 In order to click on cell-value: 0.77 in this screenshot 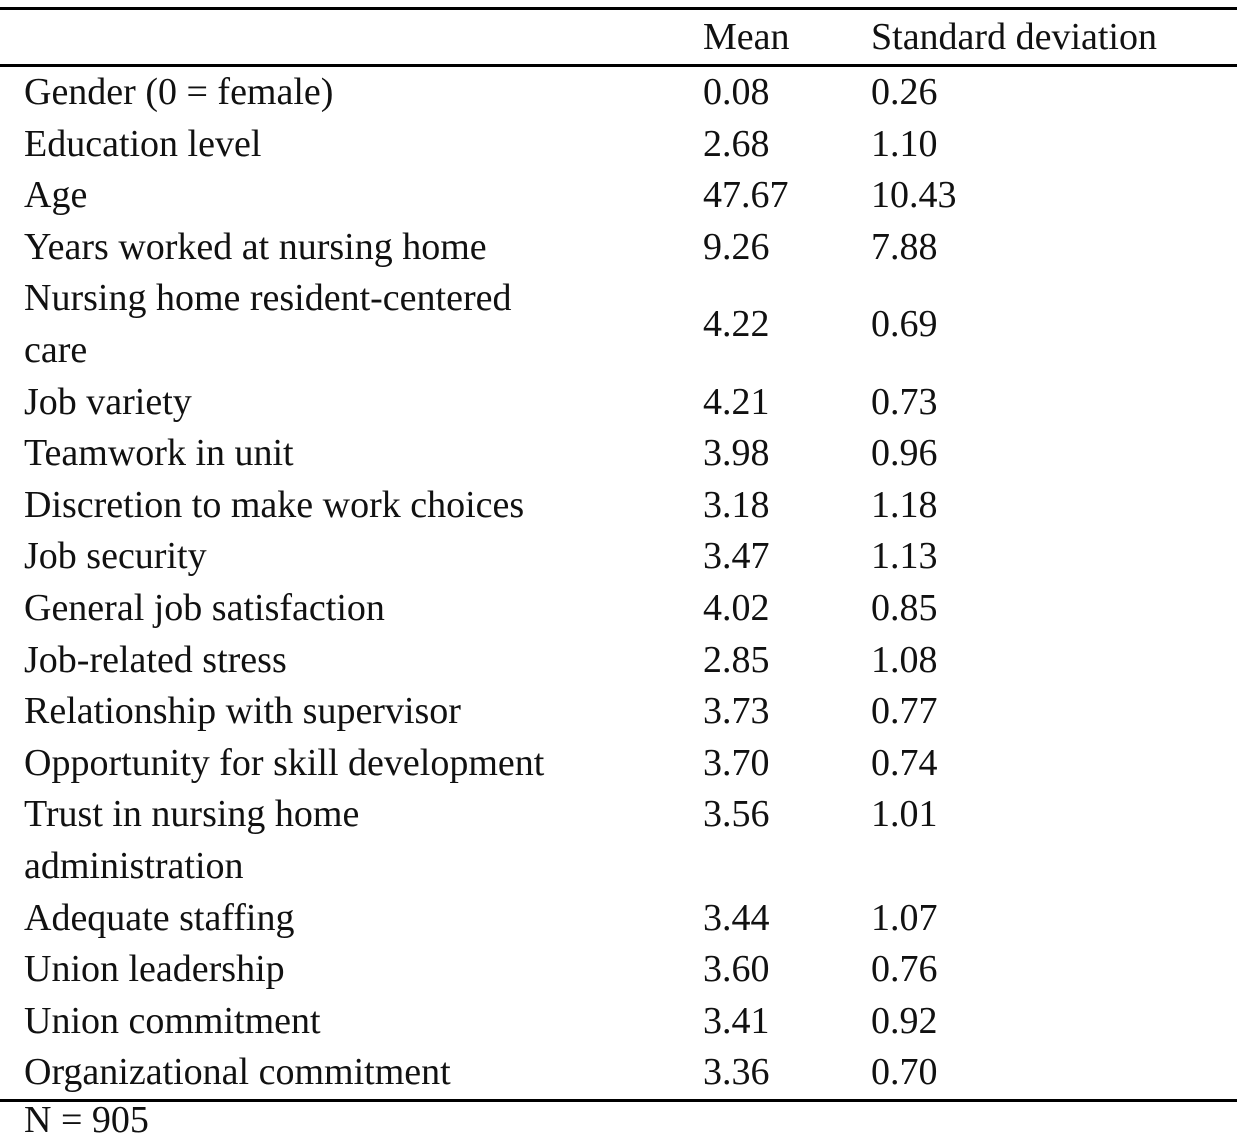, I will do `click(904, 711)`.